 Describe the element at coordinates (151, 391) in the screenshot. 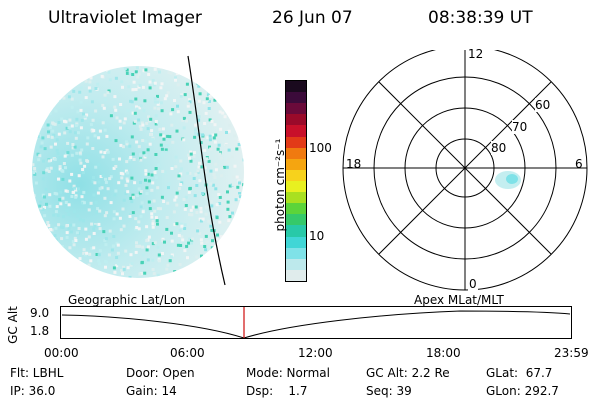

I see `info-gain: Gain: 14` at that location.